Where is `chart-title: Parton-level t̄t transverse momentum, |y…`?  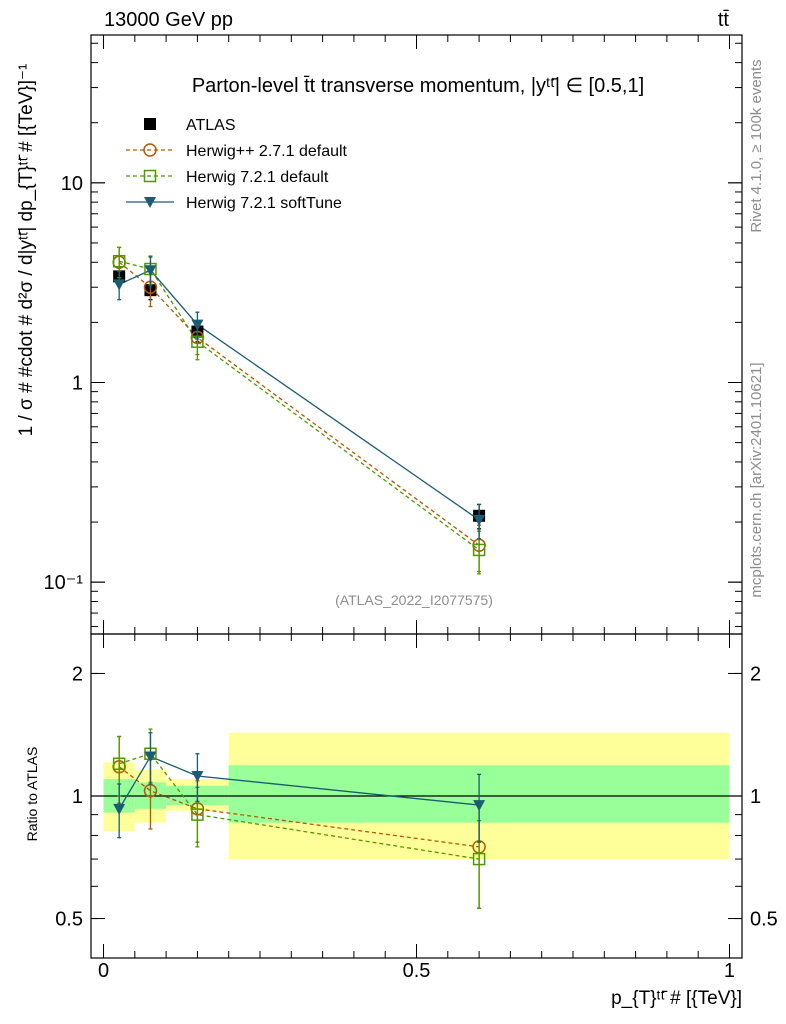
chart-title: Parton-level t̄t transverse momentum, |y… is located at coordinates (418, 86).